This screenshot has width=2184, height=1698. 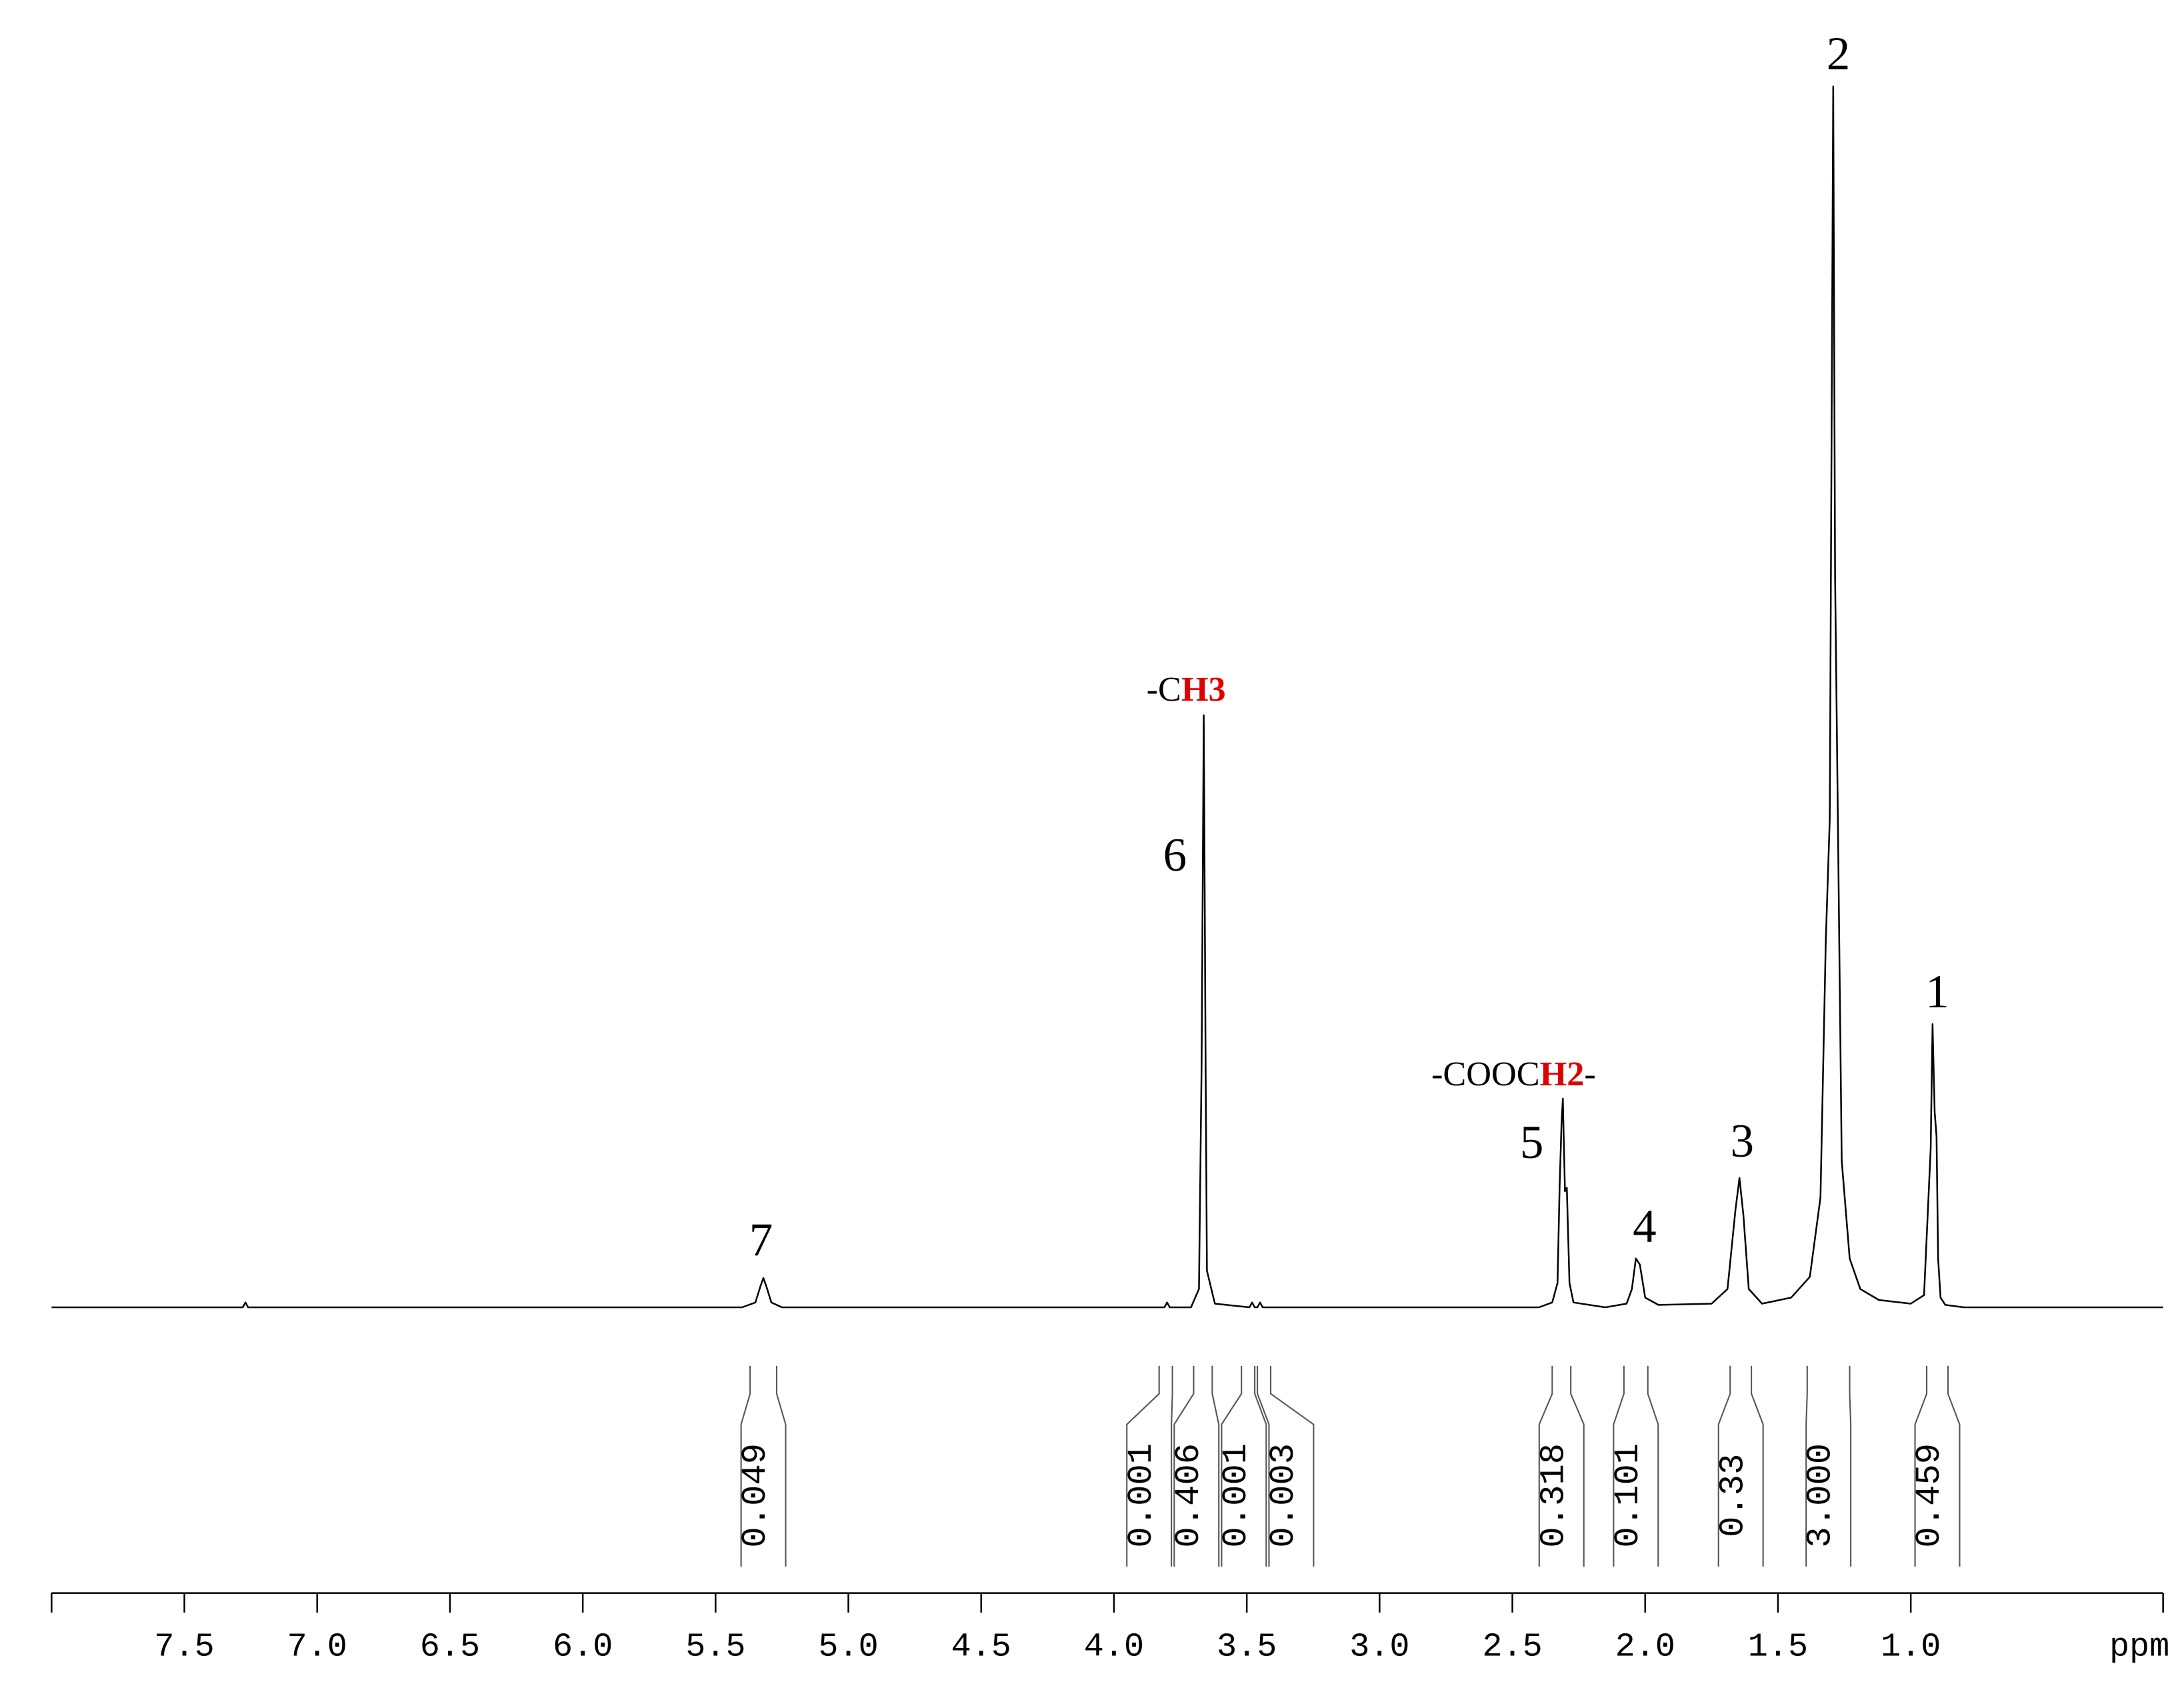 What do you see at coordinates (1628, 1495) in the screenshot?
I see `integral-label: 0.101` at bounding box center [1628, 1495].